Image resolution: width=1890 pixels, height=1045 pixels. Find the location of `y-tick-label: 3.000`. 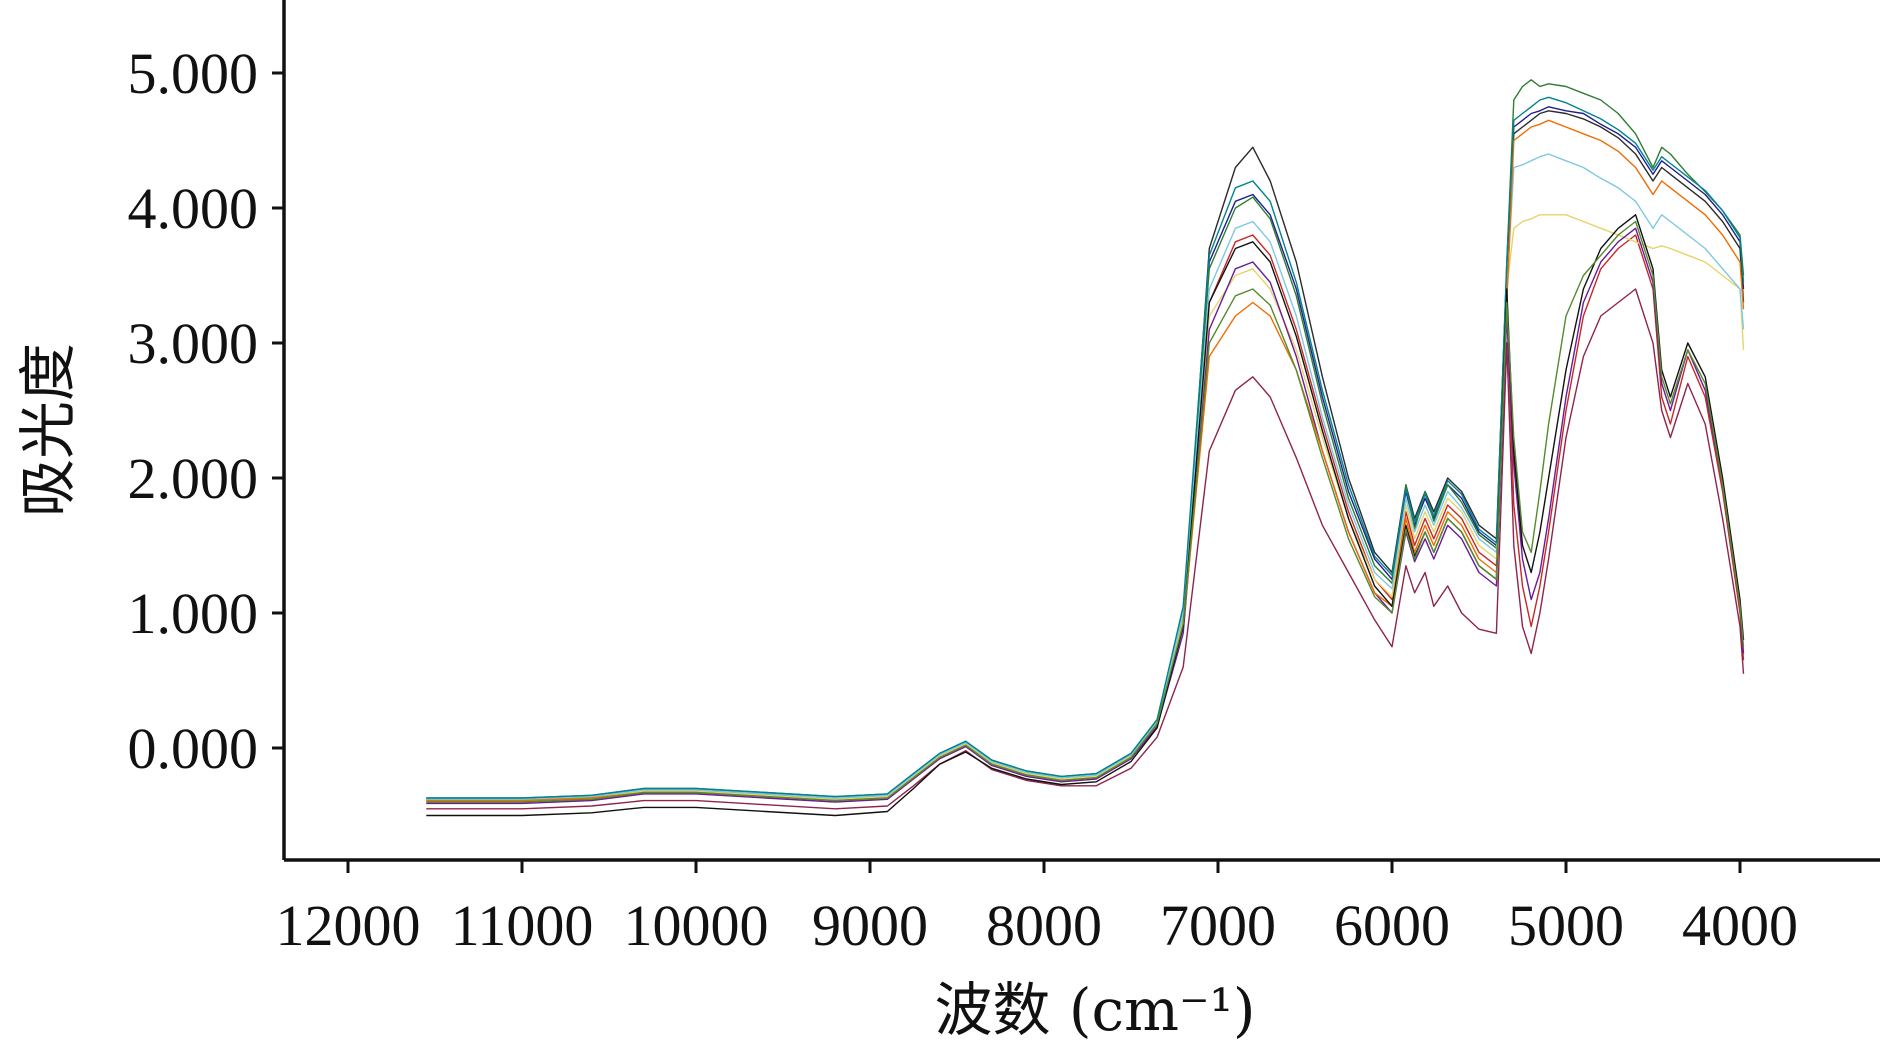

y-tick-label: 3.000 is located at coordinates (193, 343).